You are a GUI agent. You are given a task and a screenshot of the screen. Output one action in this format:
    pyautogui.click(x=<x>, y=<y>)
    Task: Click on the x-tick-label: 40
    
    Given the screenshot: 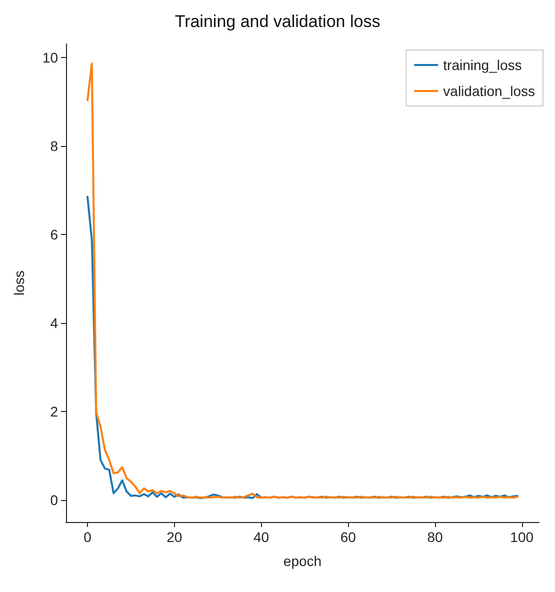 What is the action you would take?
    pyautogui.click(x=261, y=537)
    